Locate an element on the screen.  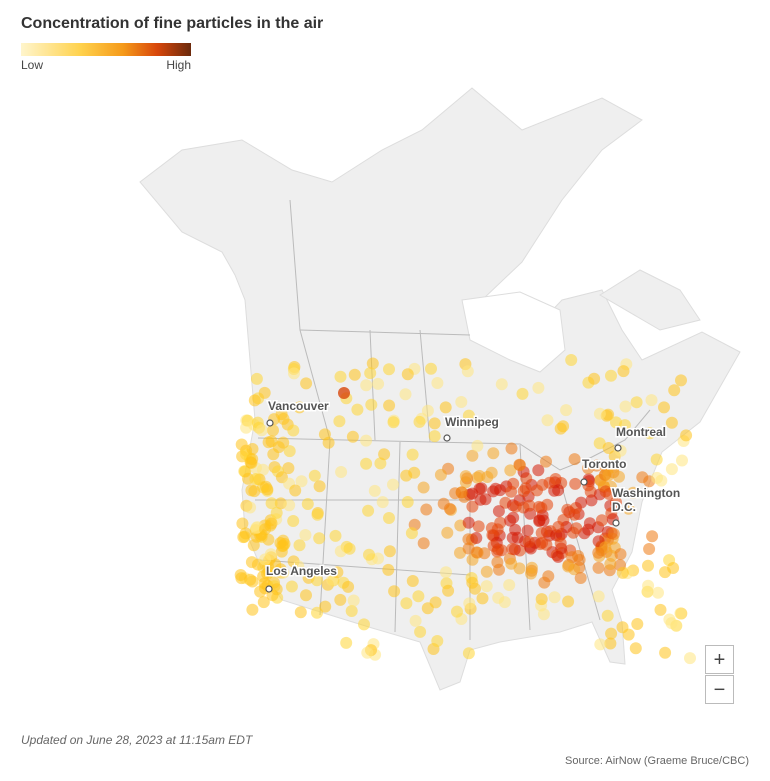
city-label: D.C. is located at coordinates (624, 507).